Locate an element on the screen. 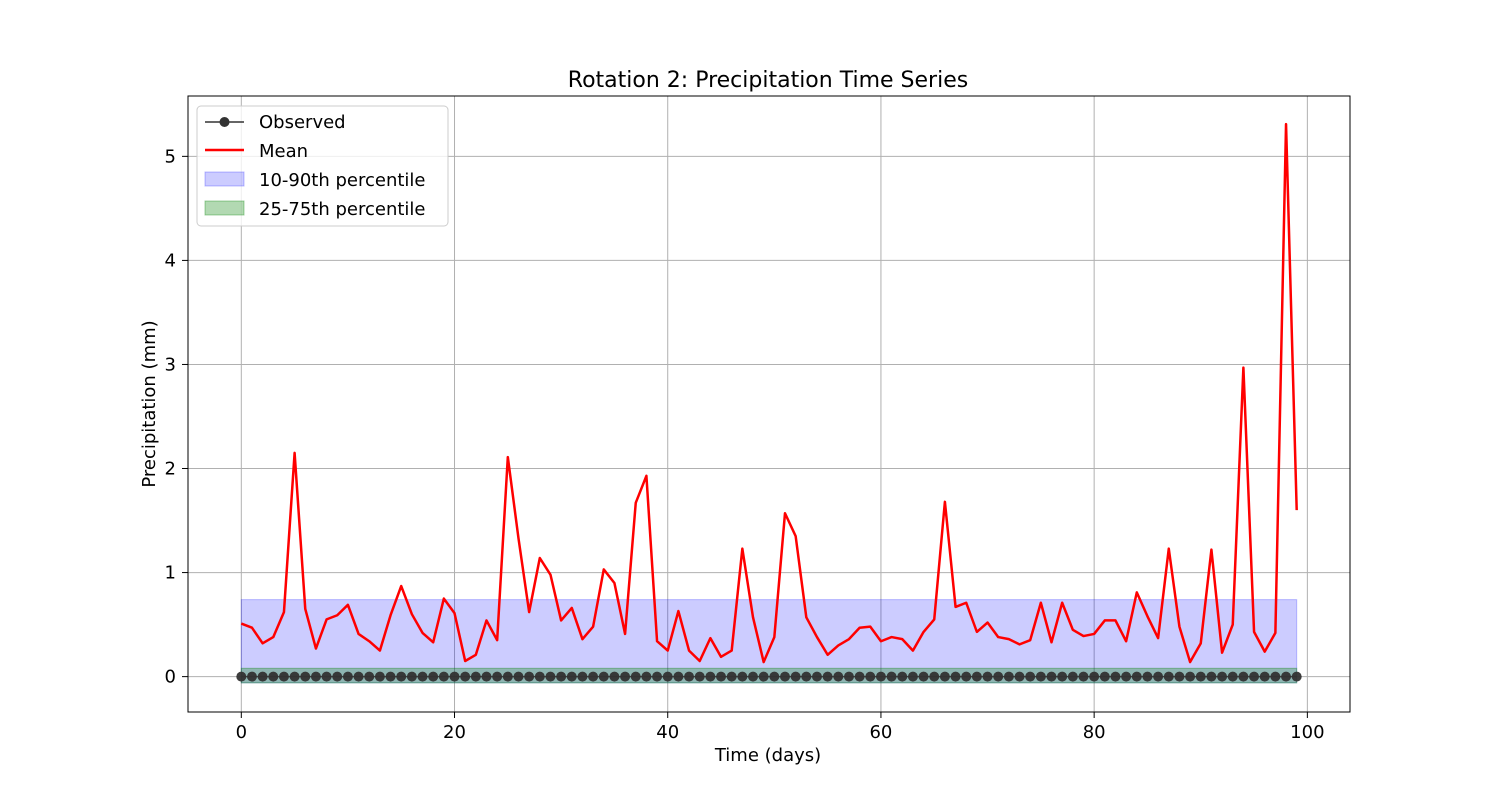 This screenshot has height=800, width=1500. y-tick-label: 0 is located at coordinates (170, 677).